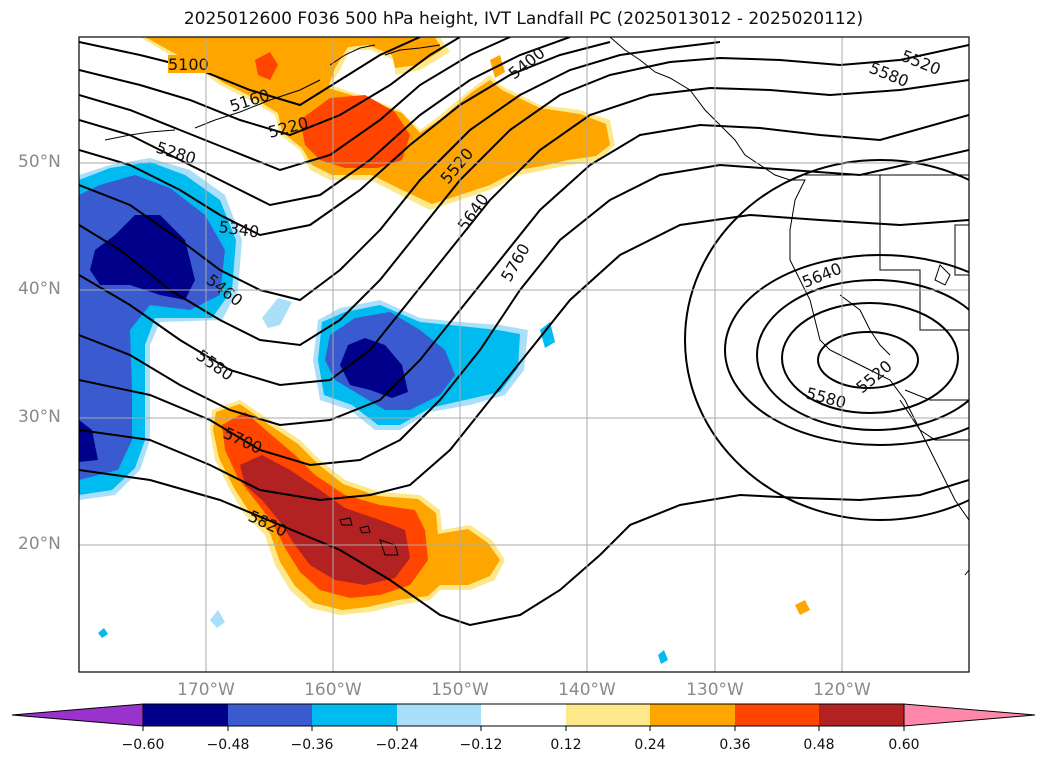  I want to click on contour-label: 5520, so click(873, 376).